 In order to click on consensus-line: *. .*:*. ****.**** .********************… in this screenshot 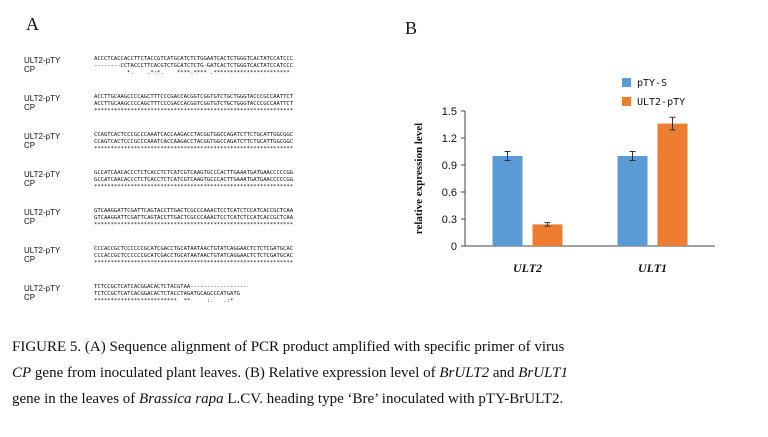, I will do `click(192, 73)`.